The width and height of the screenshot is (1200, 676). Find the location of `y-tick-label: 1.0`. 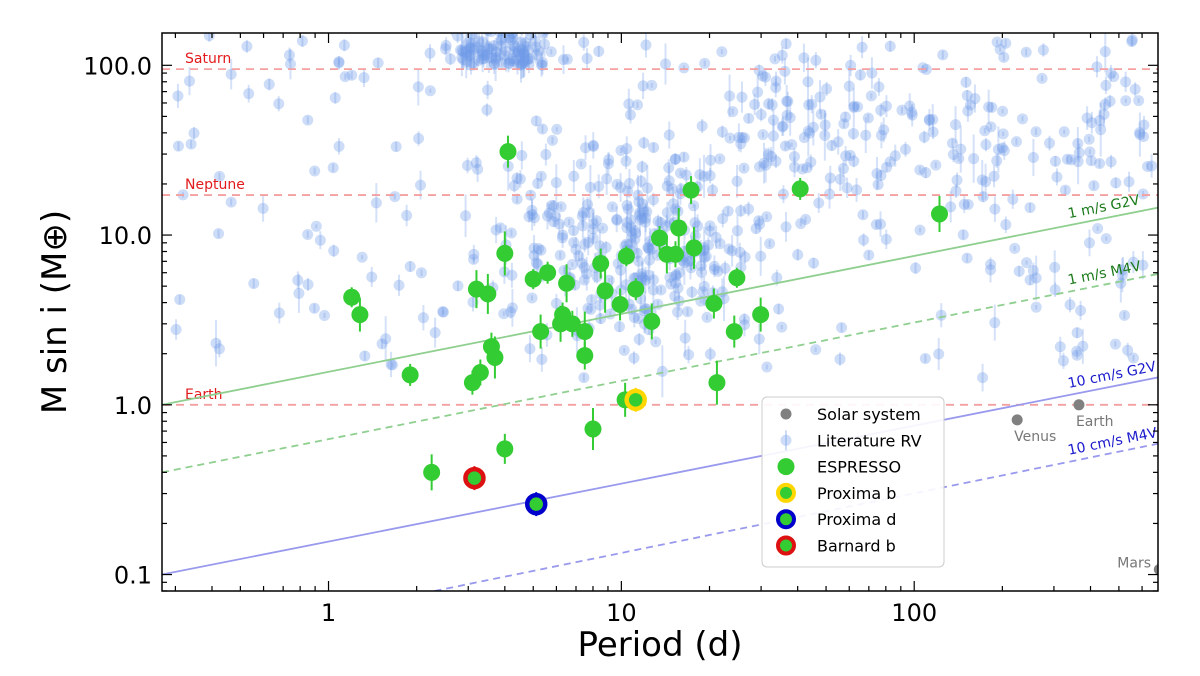

y-tick-label: 1.0 is located at coordinates (133, 406).